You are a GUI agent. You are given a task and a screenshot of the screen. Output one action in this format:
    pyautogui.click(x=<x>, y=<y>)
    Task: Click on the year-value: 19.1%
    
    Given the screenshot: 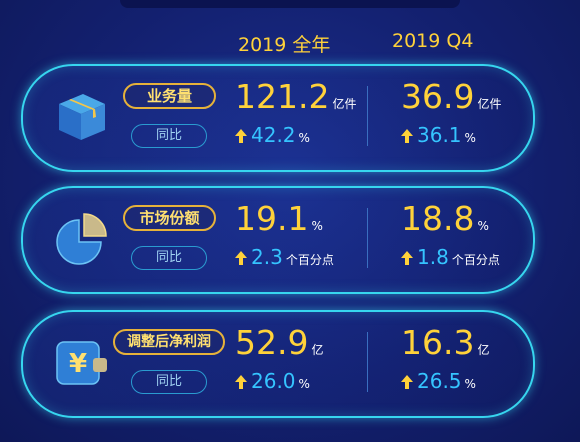 What is the action you would take?
    pyautogui.click(x=279, y=218)
    